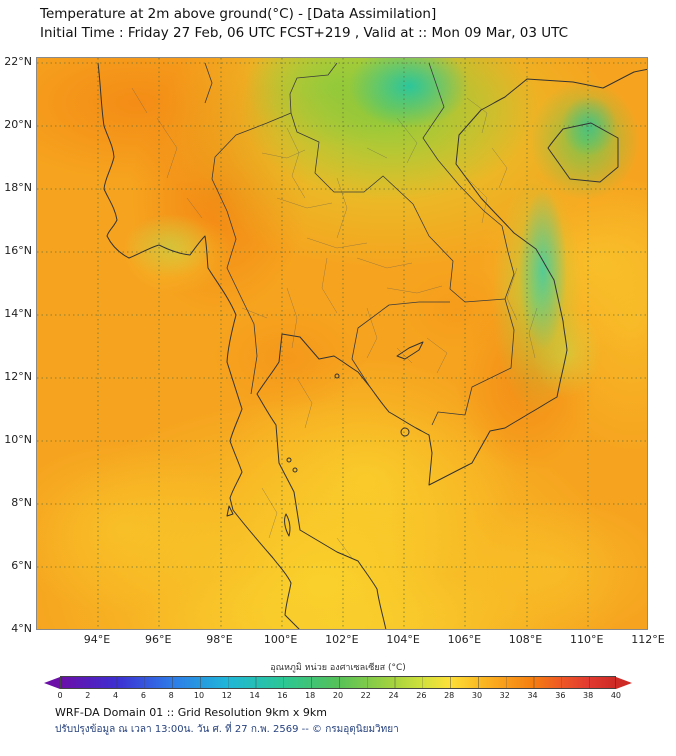 The height and width of the screenshot is (756, 676). I want to click on colorbar-tick-label: 26, so click(421, 695).